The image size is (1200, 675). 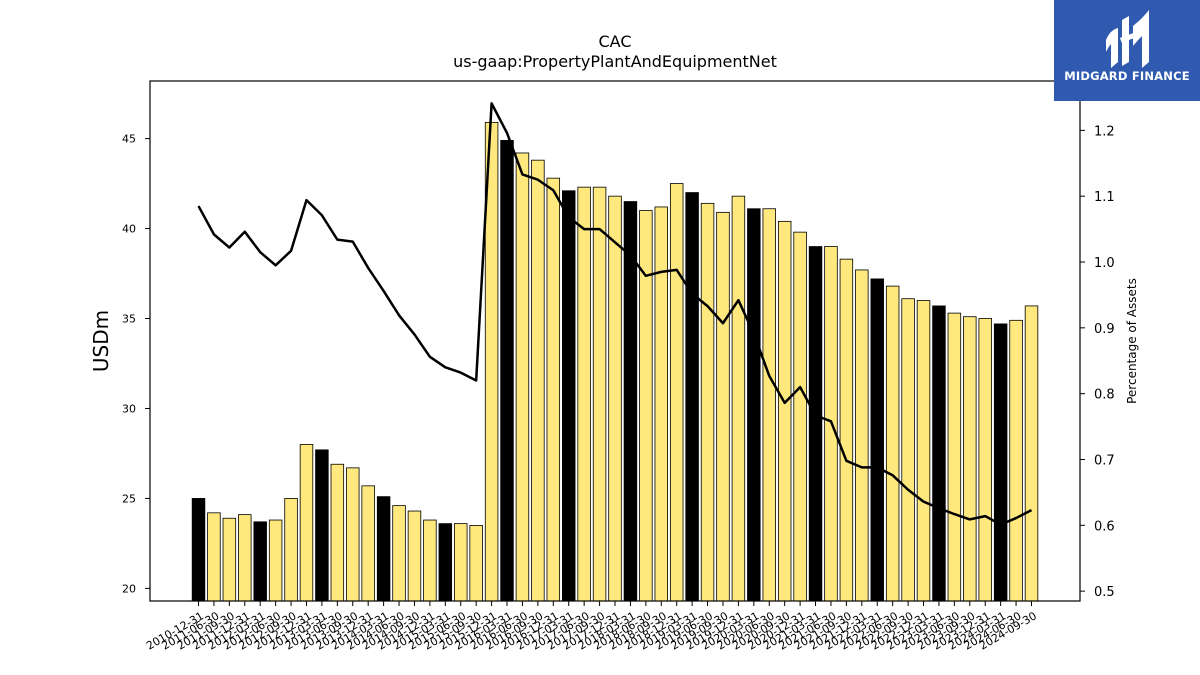 What do you see at coordinates (1104, 526) in the screenshot?
I see `y2-tick-label: 0.6` at bounding box center [1104, 526].